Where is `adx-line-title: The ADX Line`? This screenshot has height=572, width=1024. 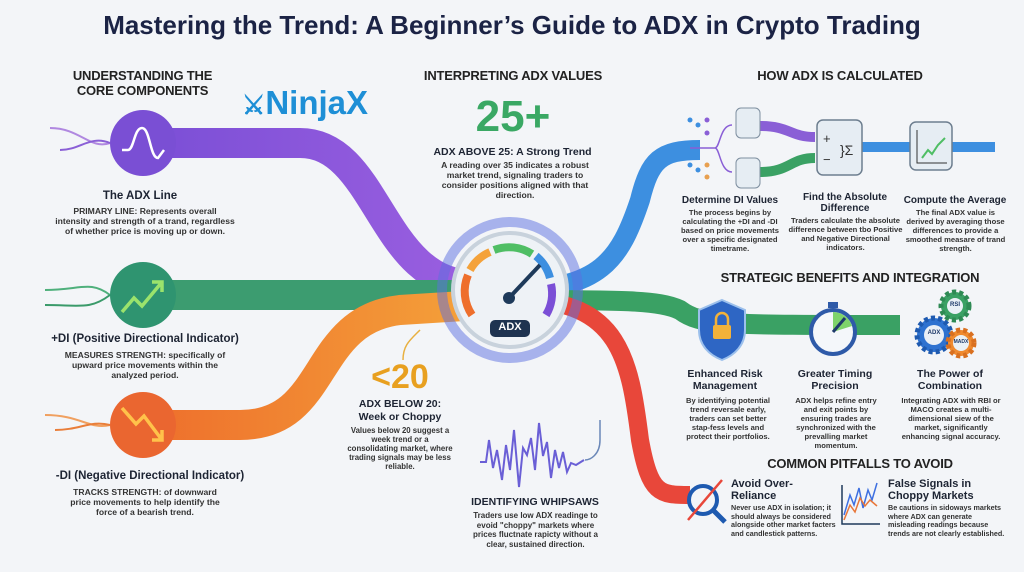
adx-line-title: The ADX Line is located at coordinates (140, 196).